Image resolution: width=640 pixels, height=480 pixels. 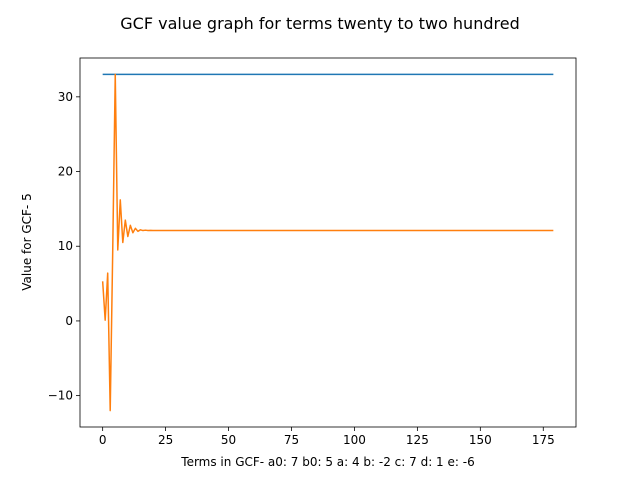 I want to click on y-tick-label: −10, so click(x=60, y=396).